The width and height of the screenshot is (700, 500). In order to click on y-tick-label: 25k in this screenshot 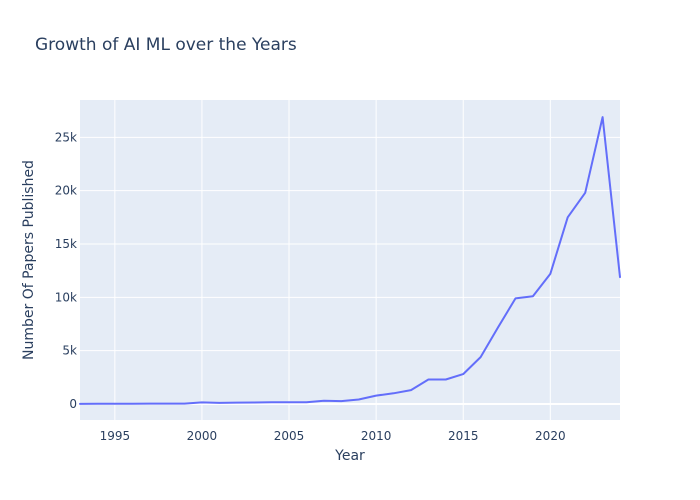, I will do `click(66, 137)`.